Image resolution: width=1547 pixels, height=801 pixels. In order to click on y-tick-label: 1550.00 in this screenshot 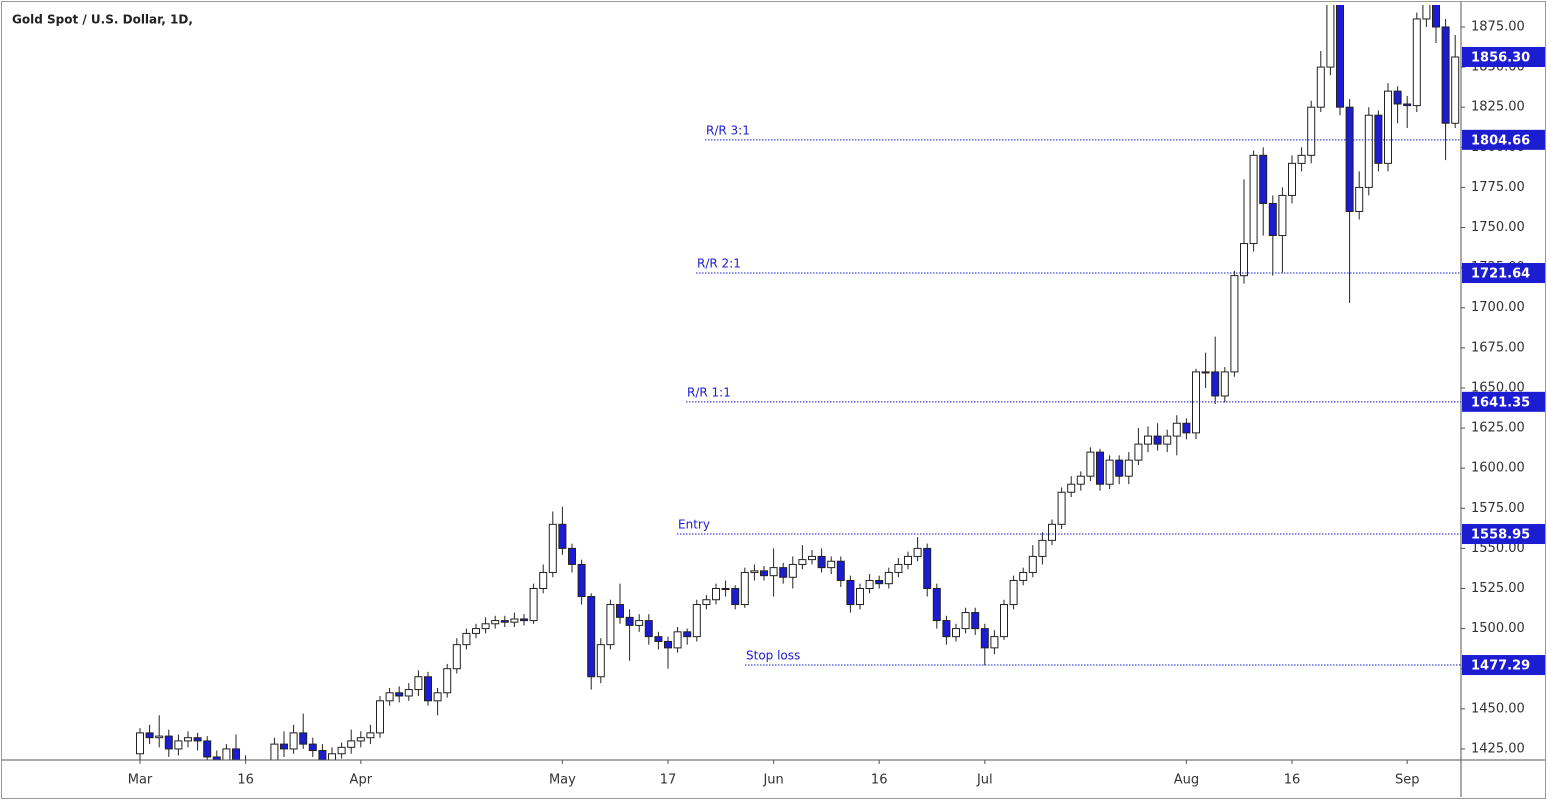, I will do `click(1498, 548)`.